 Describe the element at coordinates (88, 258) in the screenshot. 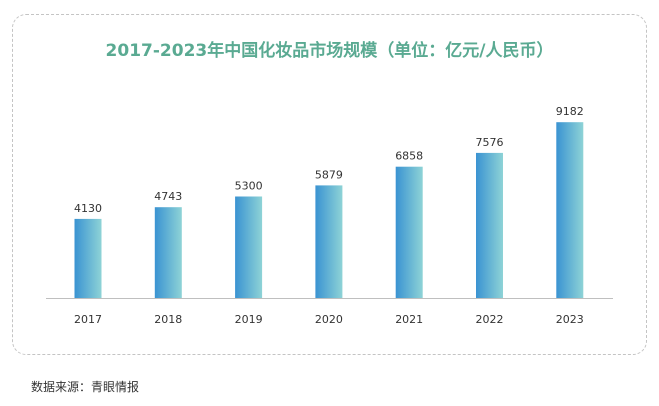

I see `bar-2017` at that location.